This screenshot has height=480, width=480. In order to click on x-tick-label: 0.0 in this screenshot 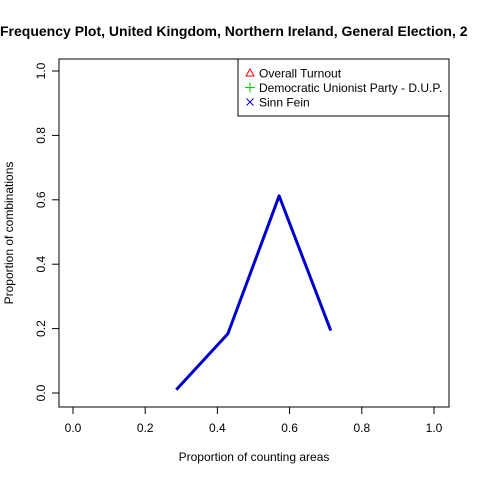, I will do `click(73, 428)`.